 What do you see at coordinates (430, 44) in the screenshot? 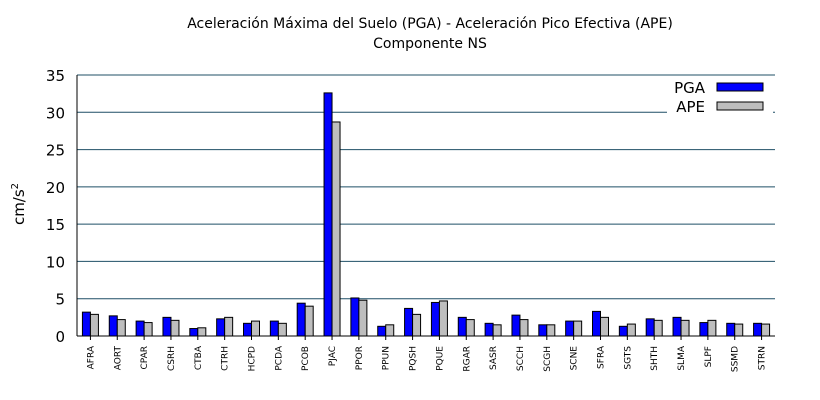
I see `chart-subtitle: Componente NS` at bounding box center [430, 44].